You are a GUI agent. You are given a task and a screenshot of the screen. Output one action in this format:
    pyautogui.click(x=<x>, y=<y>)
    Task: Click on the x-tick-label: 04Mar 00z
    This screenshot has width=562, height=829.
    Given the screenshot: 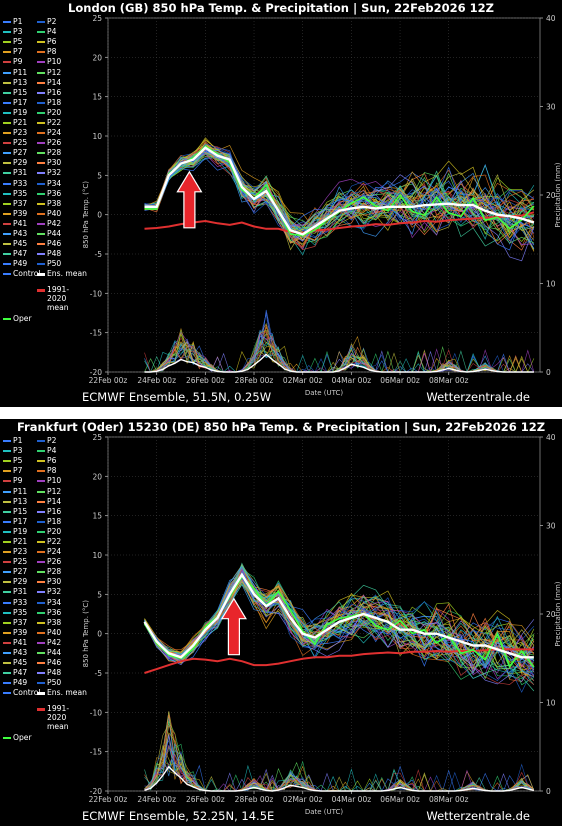 What is the action you would take?
    pyautogui.click(x=352, y=380)
    